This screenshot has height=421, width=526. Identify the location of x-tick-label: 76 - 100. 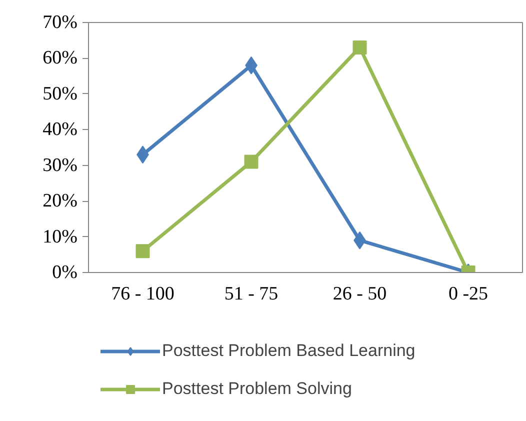
(142, 294).